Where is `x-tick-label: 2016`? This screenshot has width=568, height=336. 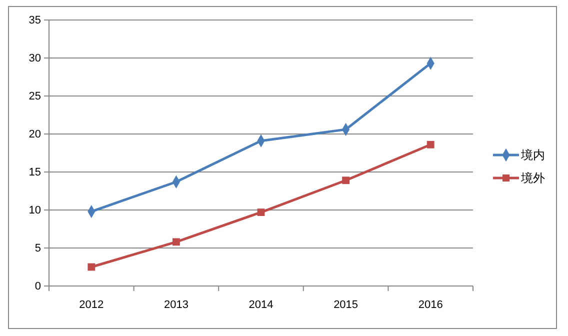
x-tick-label: 2016 is located at coordinates (430, 304).